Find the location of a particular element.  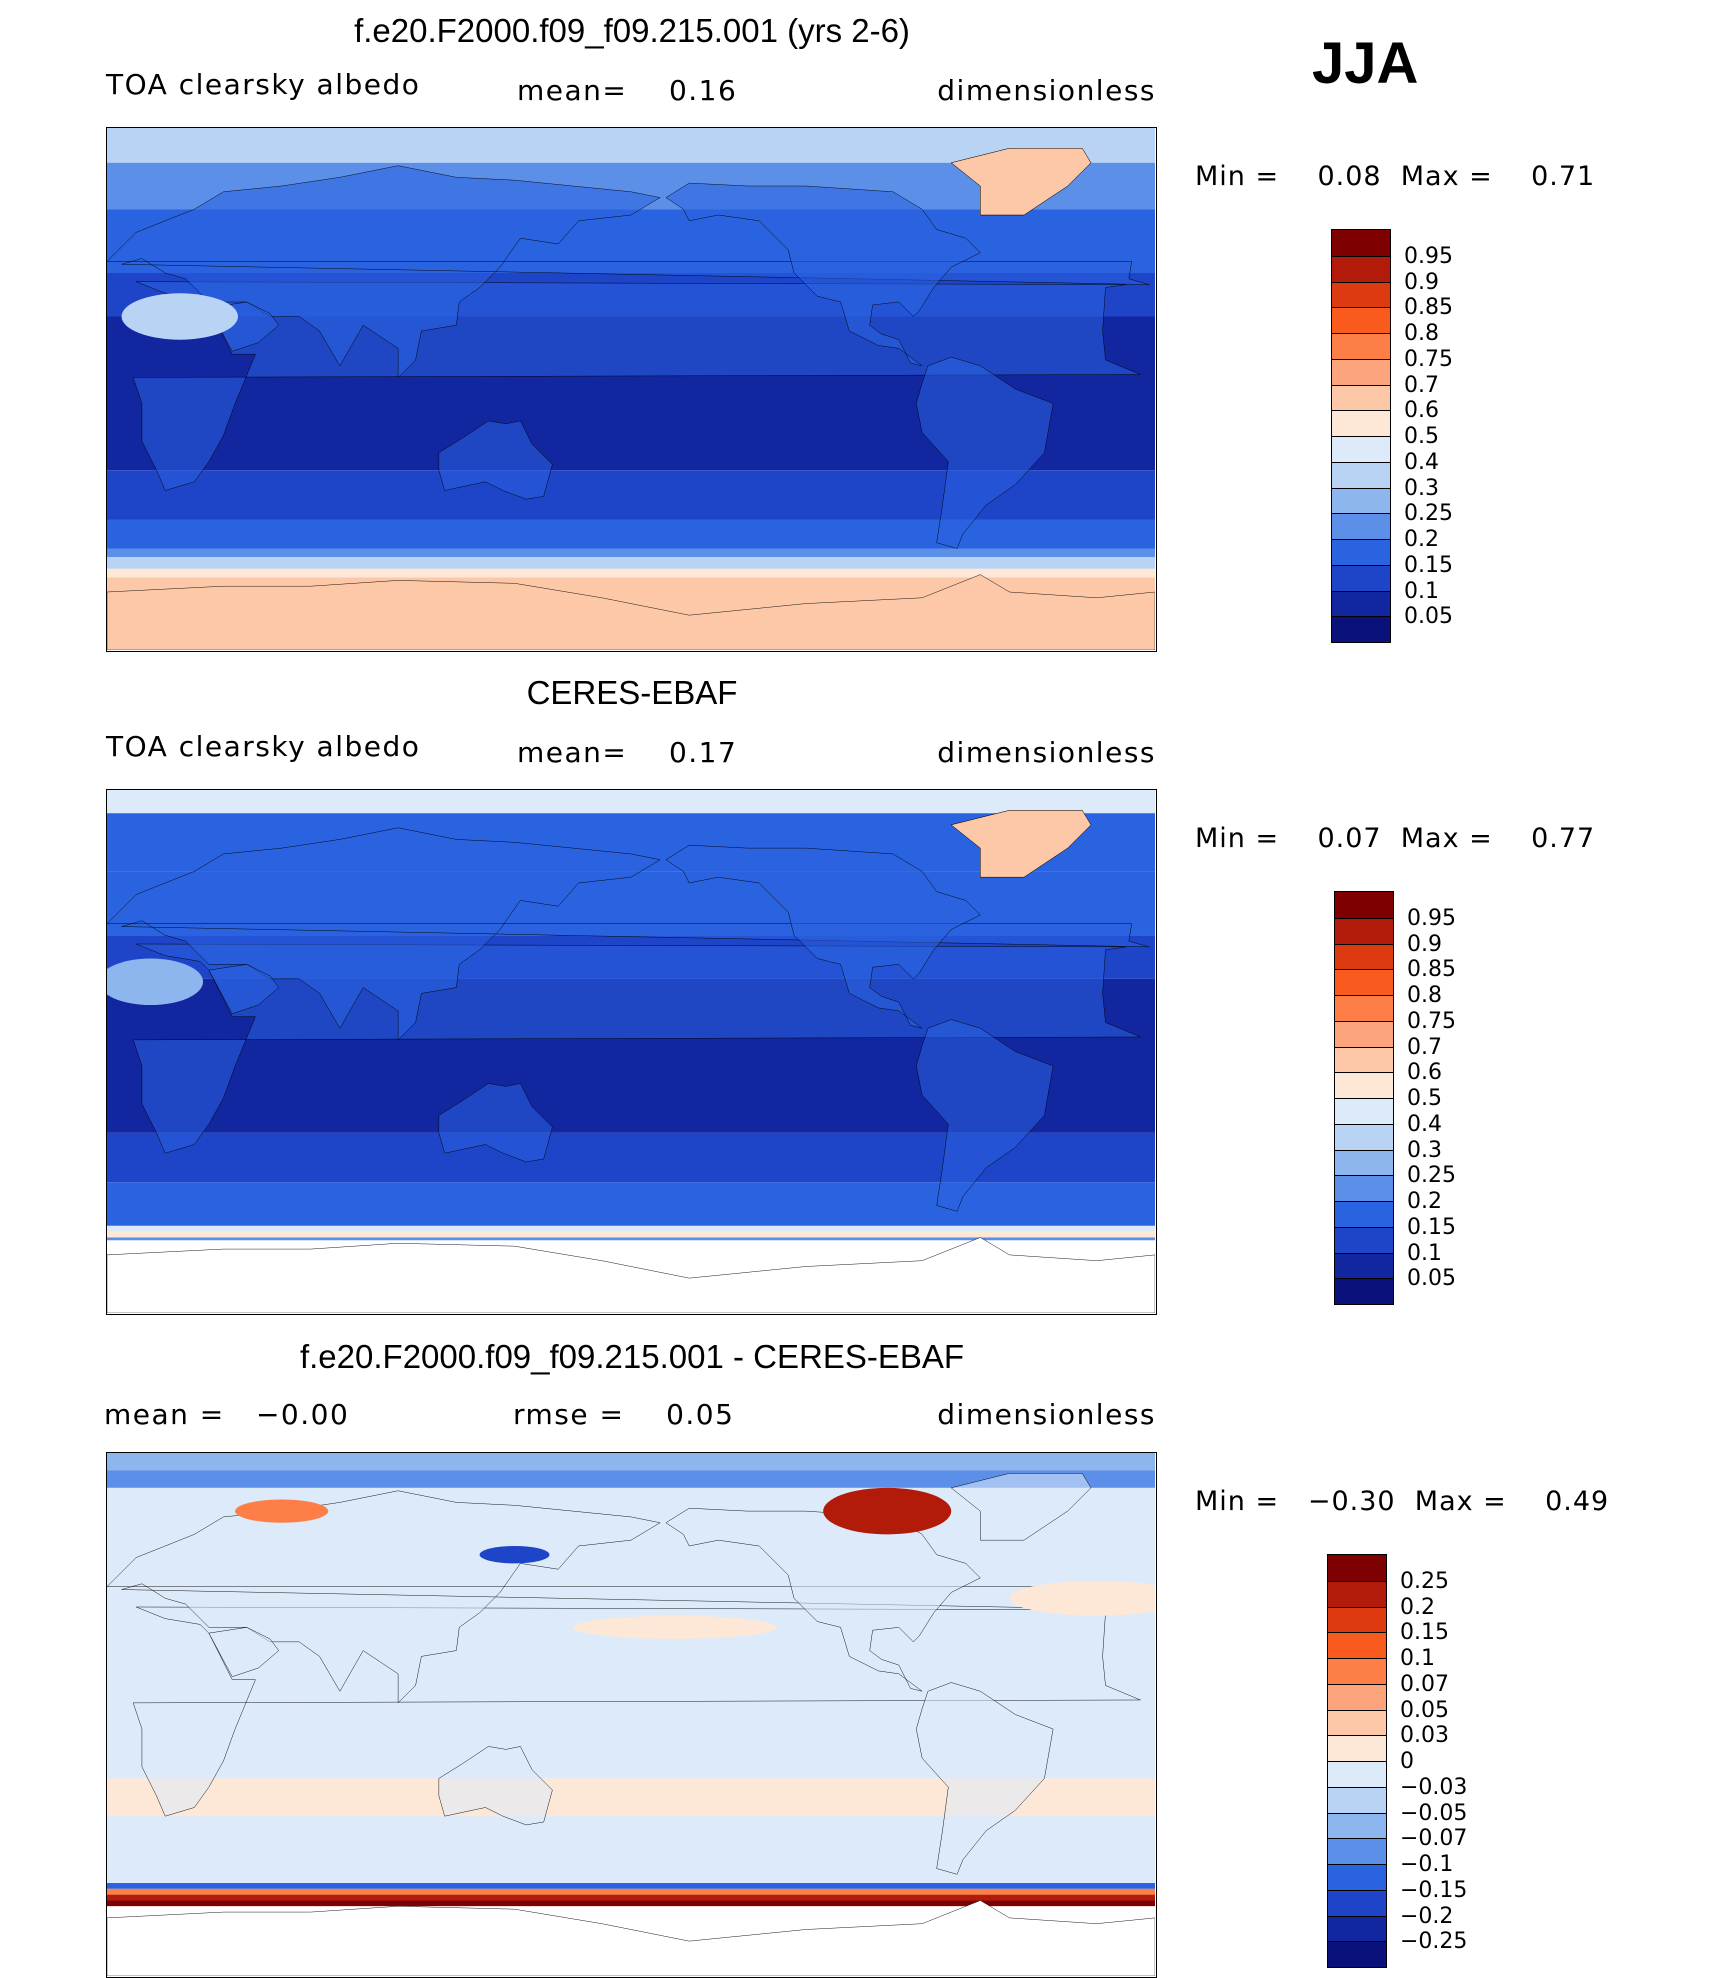

colorbar-tick-label: −0.03 is located at coordinates (1434, 1787).